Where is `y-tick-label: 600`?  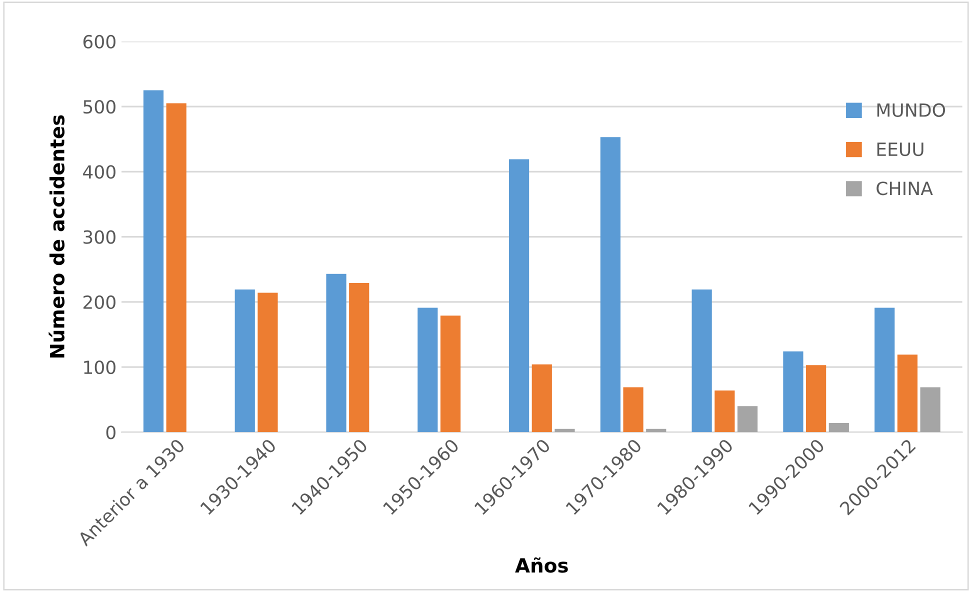 y-tick-label: 600 is located at coordinates (99, 41).